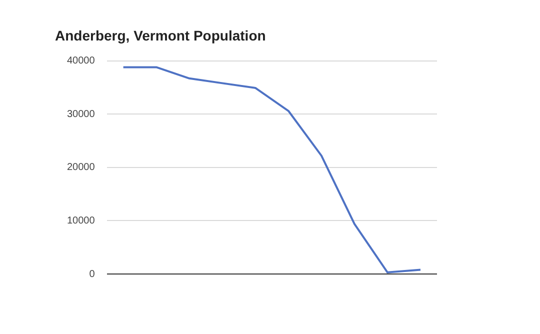 The image size is (540, 334). What do you see at coordinates (92, 274) in the screenshot?
I see `y-tick-label: 0` at bounding box center [92, 274].